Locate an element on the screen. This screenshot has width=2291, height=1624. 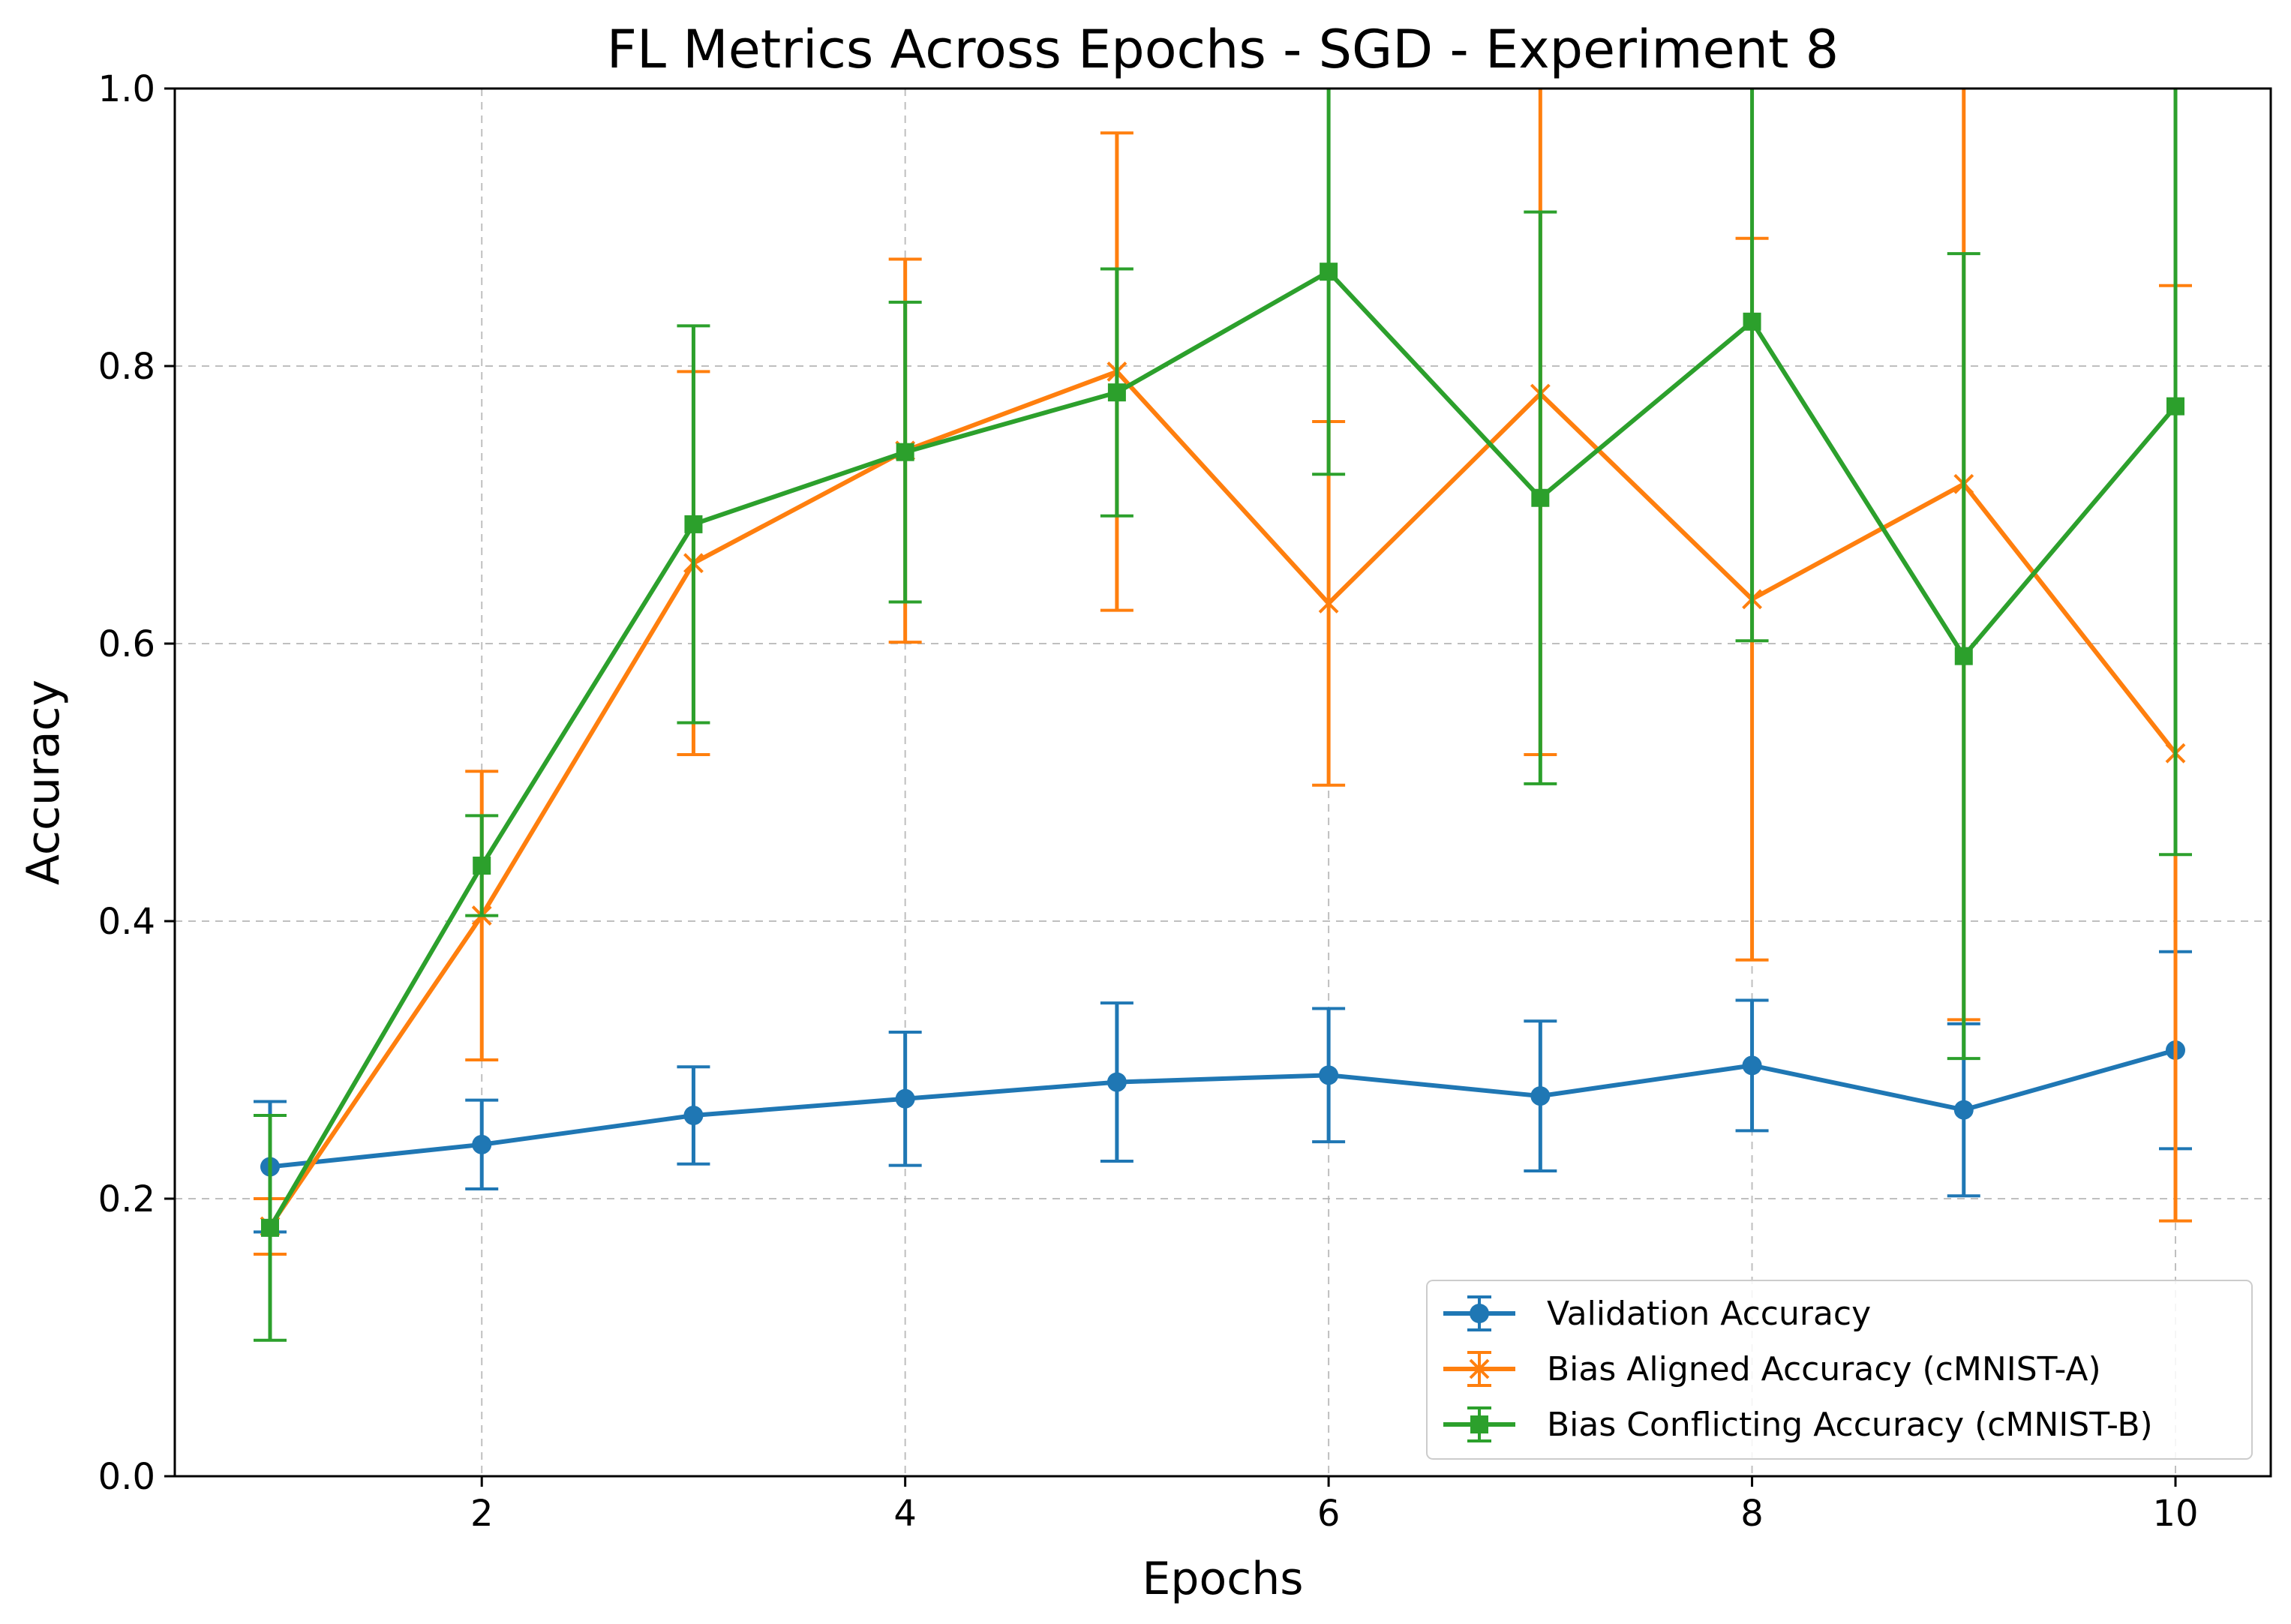
x-tick-label: 8 is located at coordinates (1752, 1514).